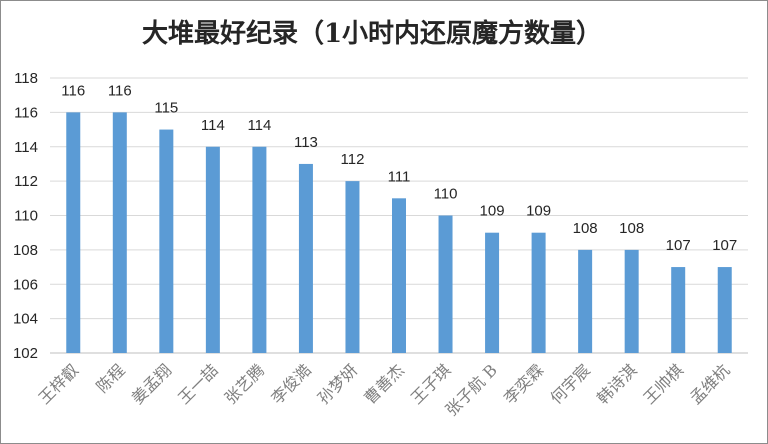 The width and height of the screenshot is (768, 444). What do you see at coordinates (25, 319) in the screenshot?
I see `y-tick-label: 104` at bounding box center [25, 319].